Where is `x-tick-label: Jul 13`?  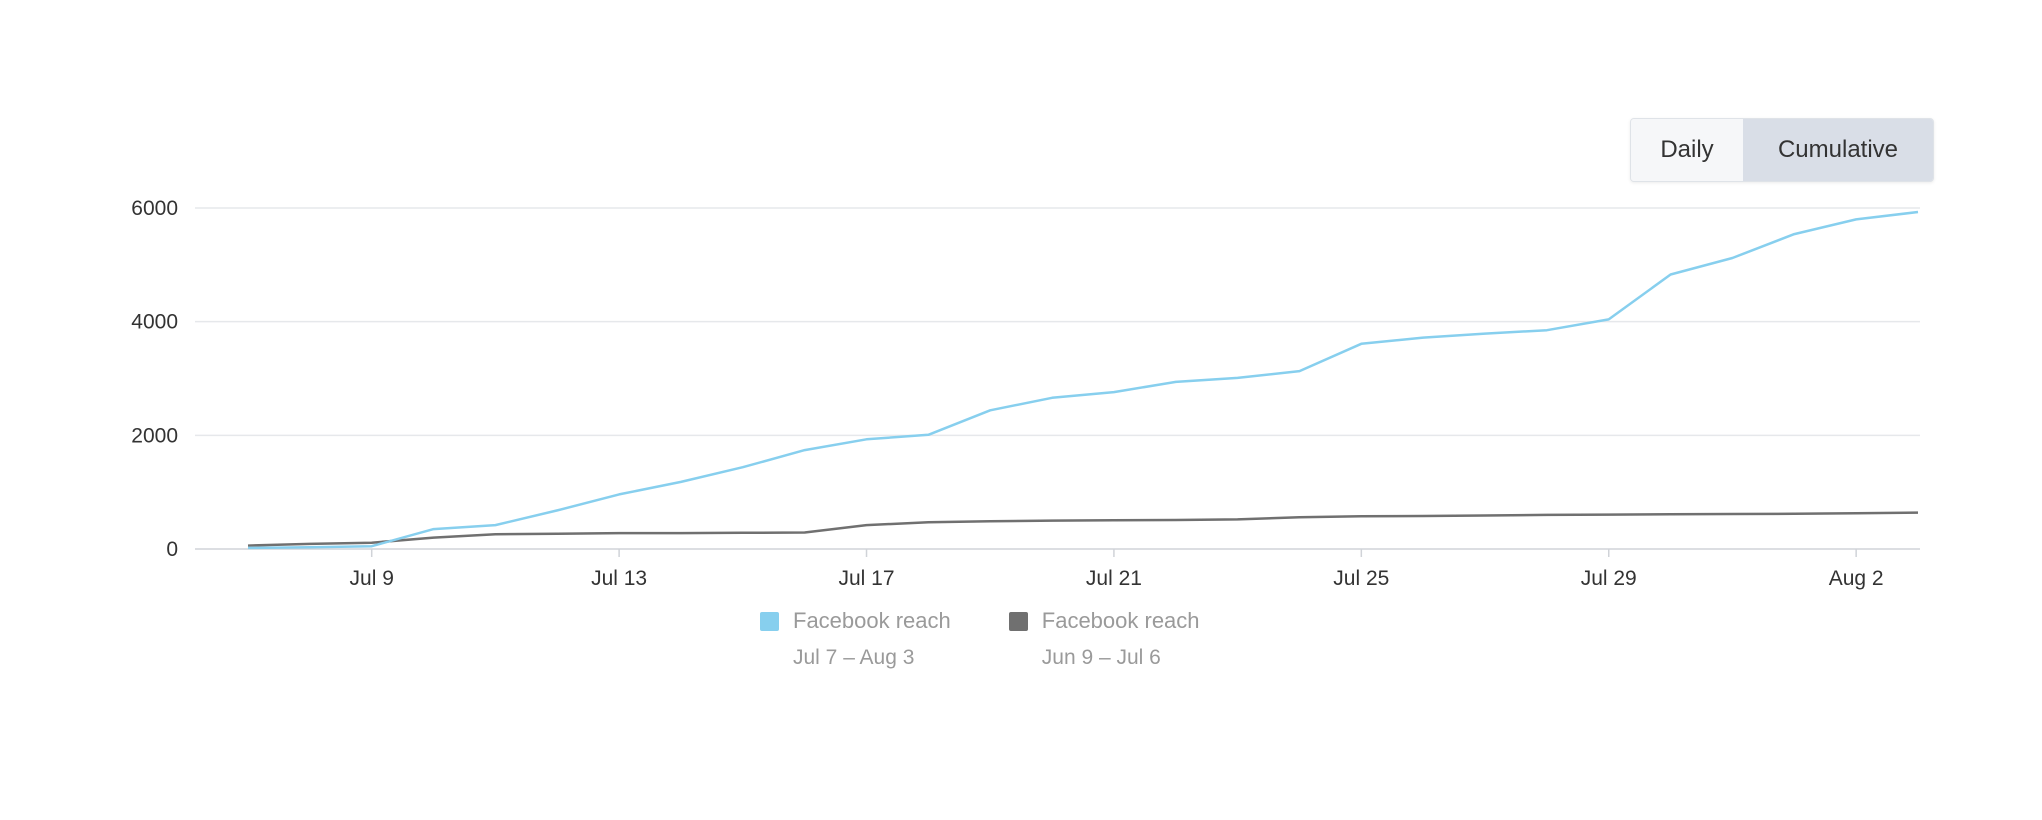
x-tick-label: Jul 13 is located at coordinates (619, 578).